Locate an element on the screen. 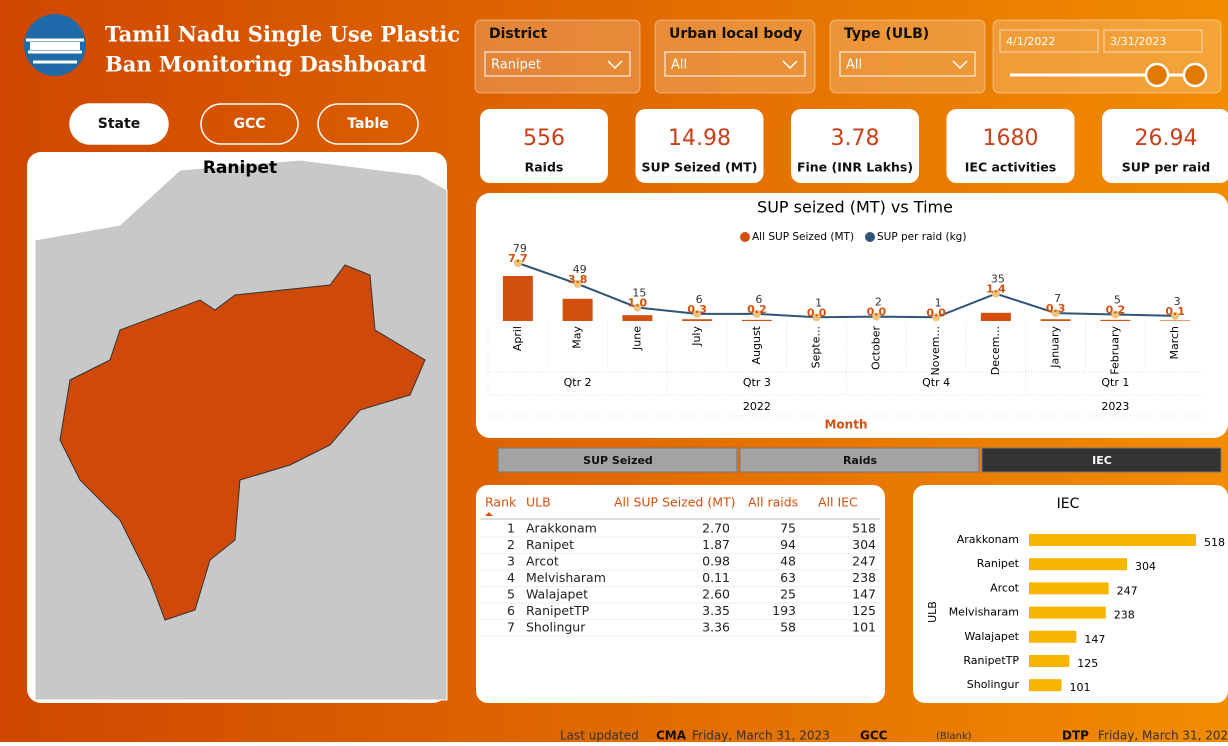  chart-title: SUP seized (MT) vs Time is located at coordinates (855, 207).